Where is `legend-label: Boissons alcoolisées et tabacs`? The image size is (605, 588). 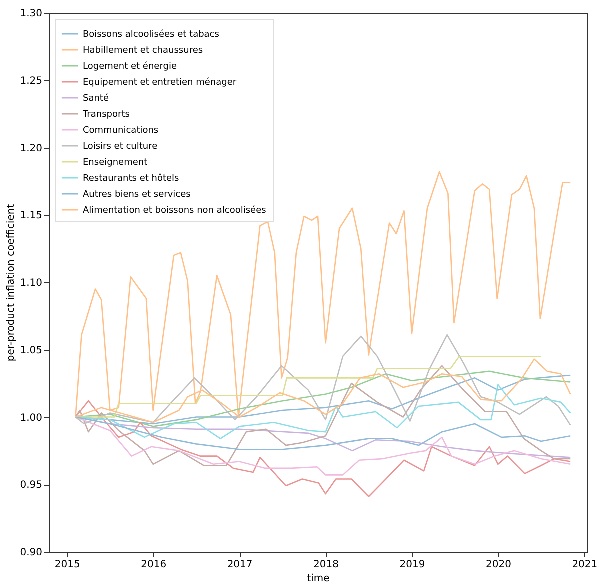
legend-label: Boissons alcoolisées et tabacs is located at coordinates (151, 34).